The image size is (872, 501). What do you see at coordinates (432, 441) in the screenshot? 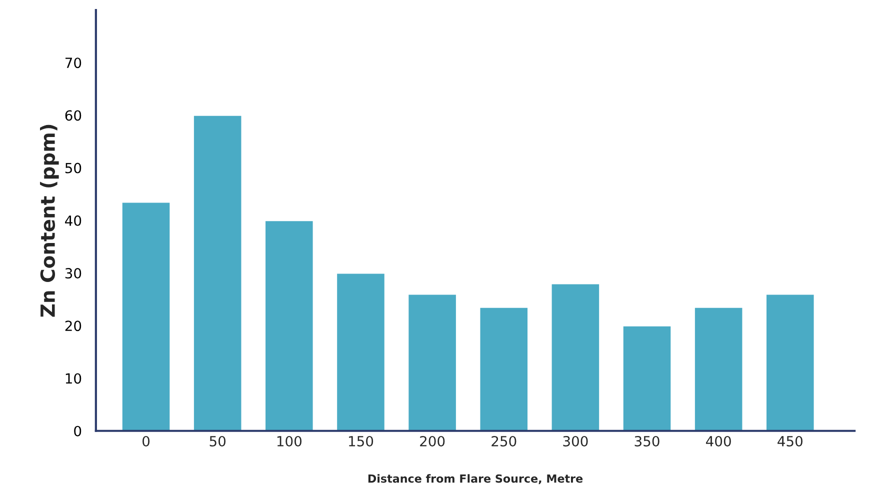
I see `x-tick-label: 200` at bounding box center [432, 441].